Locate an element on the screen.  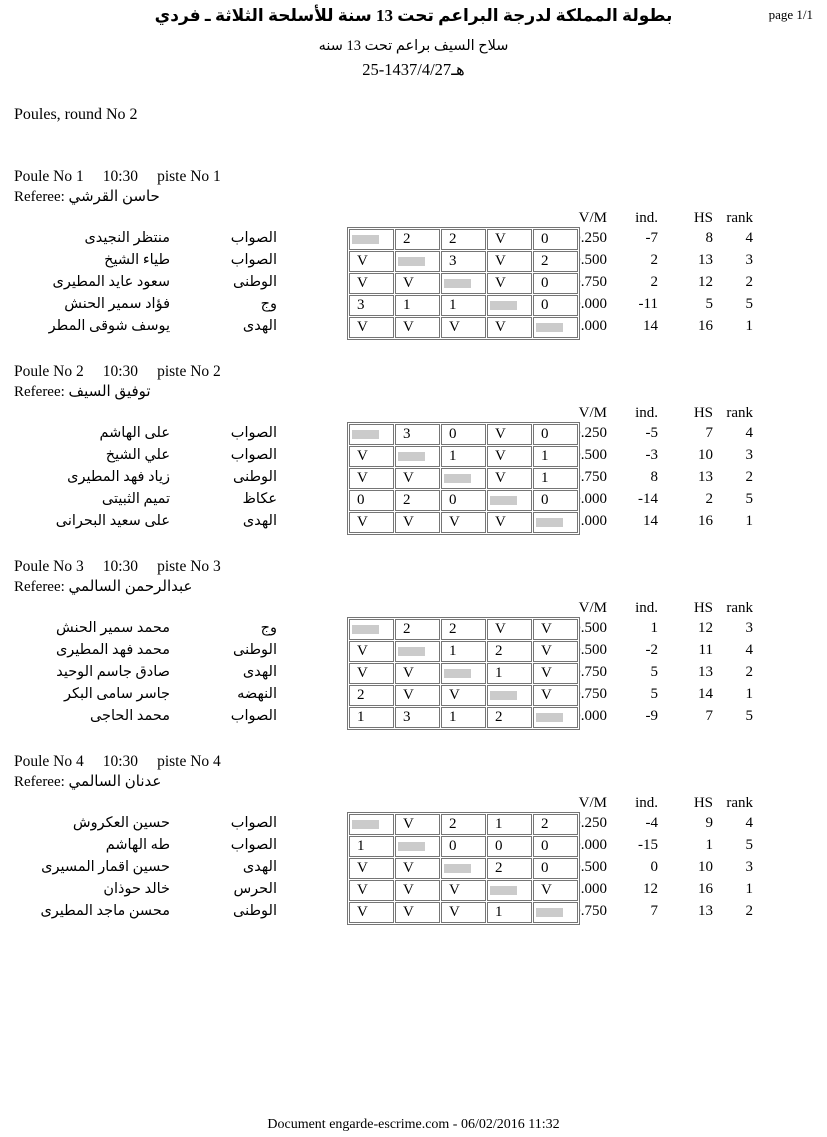
stat-hs: 5 is located at coordinates (709, 304).